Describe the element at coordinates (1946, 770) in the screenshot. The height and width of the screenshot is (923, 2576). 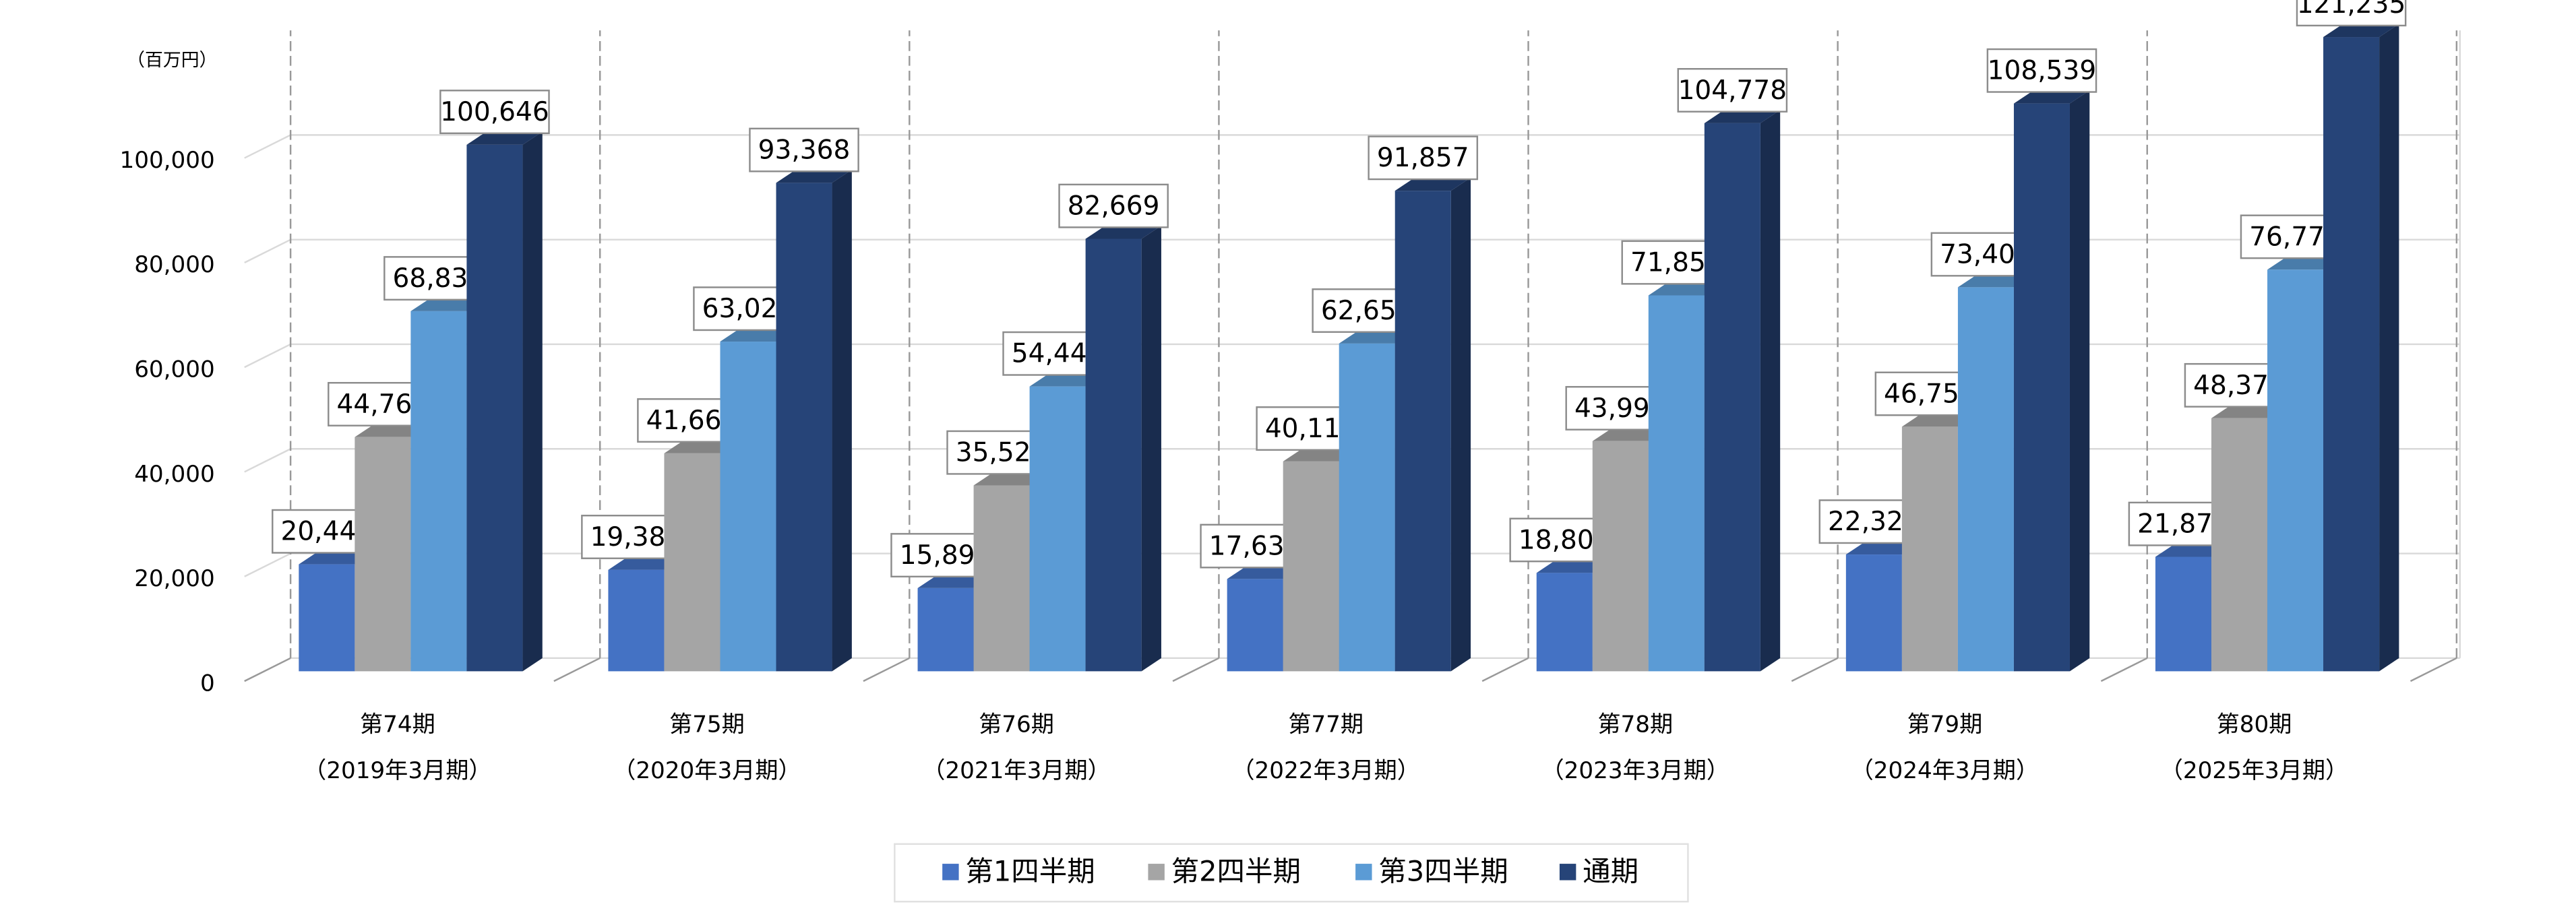
I see `x-tick-label: （2024年3月期）` at that location.